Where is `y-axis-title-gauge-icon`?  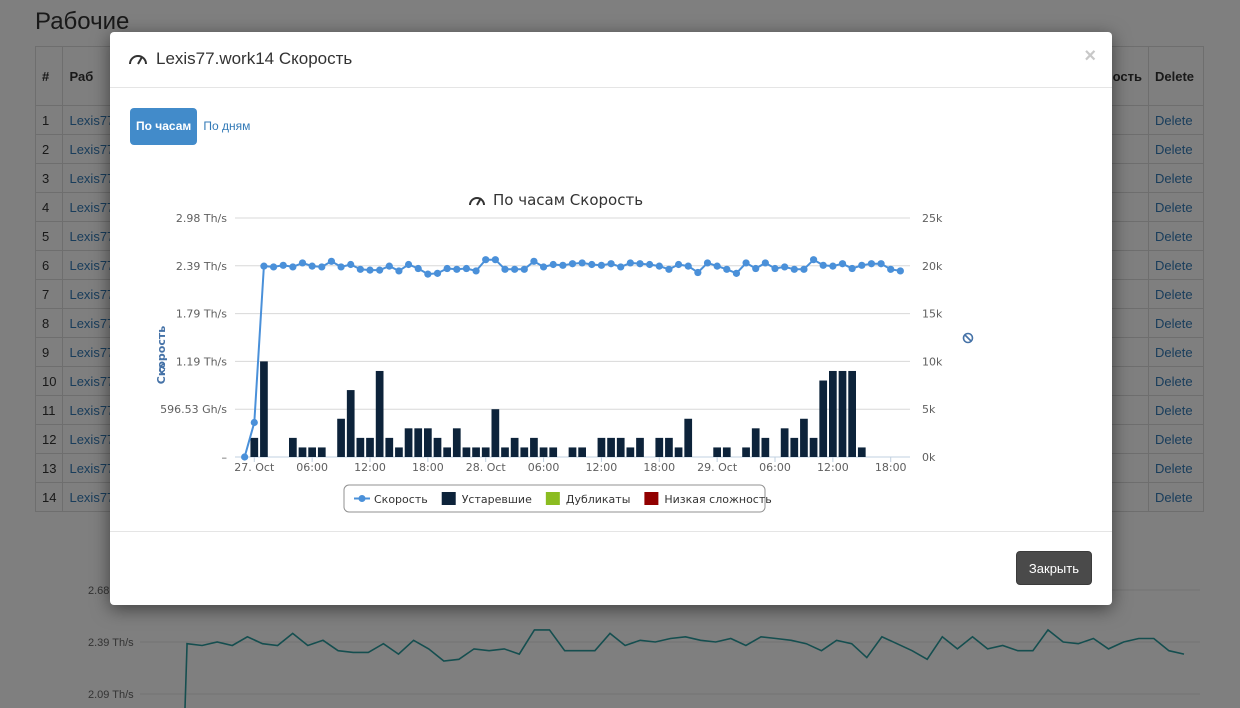
y-axis-title-gauge-icon is located at coordinates (162, 369).